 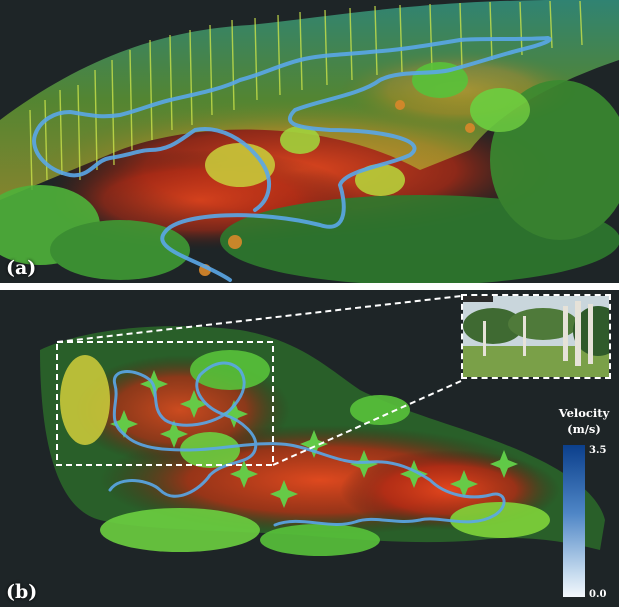 What do you see at coordinates (584, 421) in the screenshot?
I see `legend-title: Velocity (m/s)` at bounding box center [584, 421].